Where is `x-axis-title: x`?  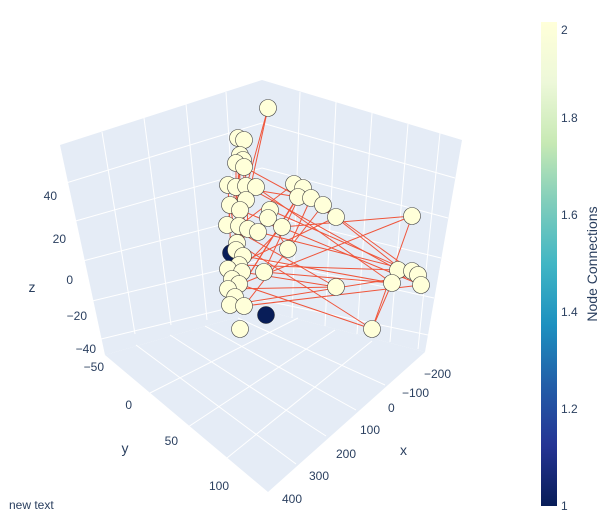
x-axis-title: x is located at coordinates (403, 450).